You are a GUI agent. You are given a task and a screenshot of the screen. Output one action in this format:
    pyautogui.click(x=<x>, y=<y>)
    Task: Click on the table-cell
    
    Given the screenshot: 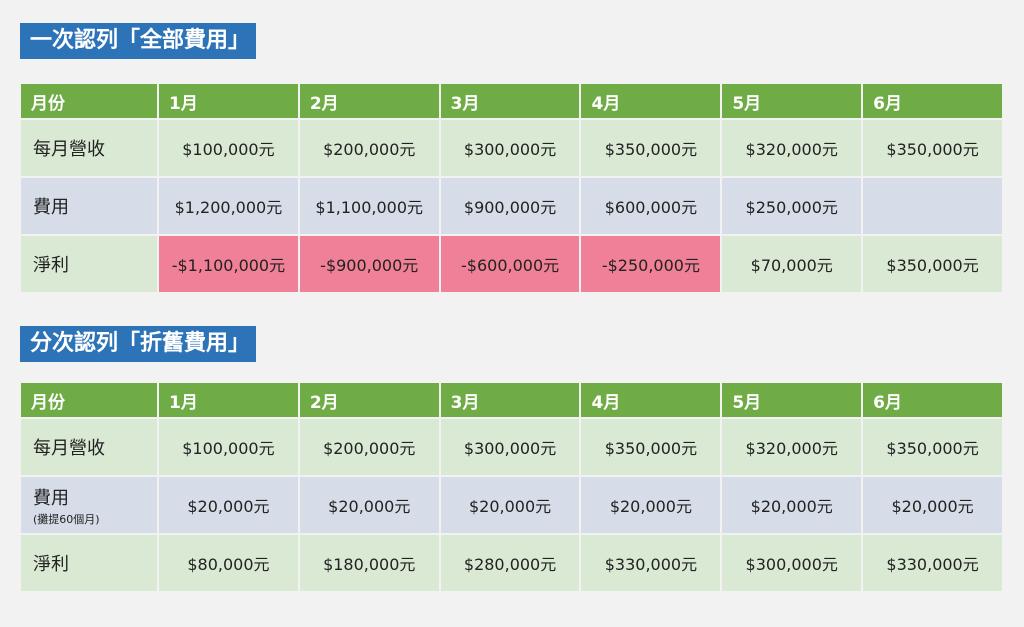 What is the action you would take?
    pyautogui.click(x=932, y=206)
    